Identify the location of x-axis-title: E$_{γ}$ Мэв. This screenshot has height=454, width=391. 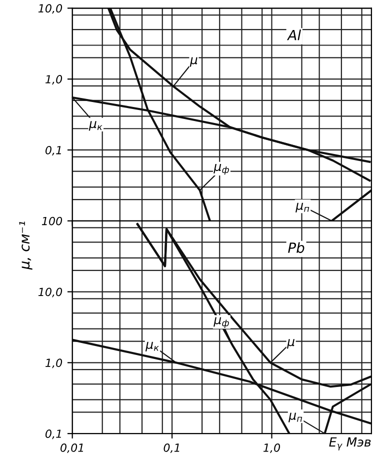
(350, 443).